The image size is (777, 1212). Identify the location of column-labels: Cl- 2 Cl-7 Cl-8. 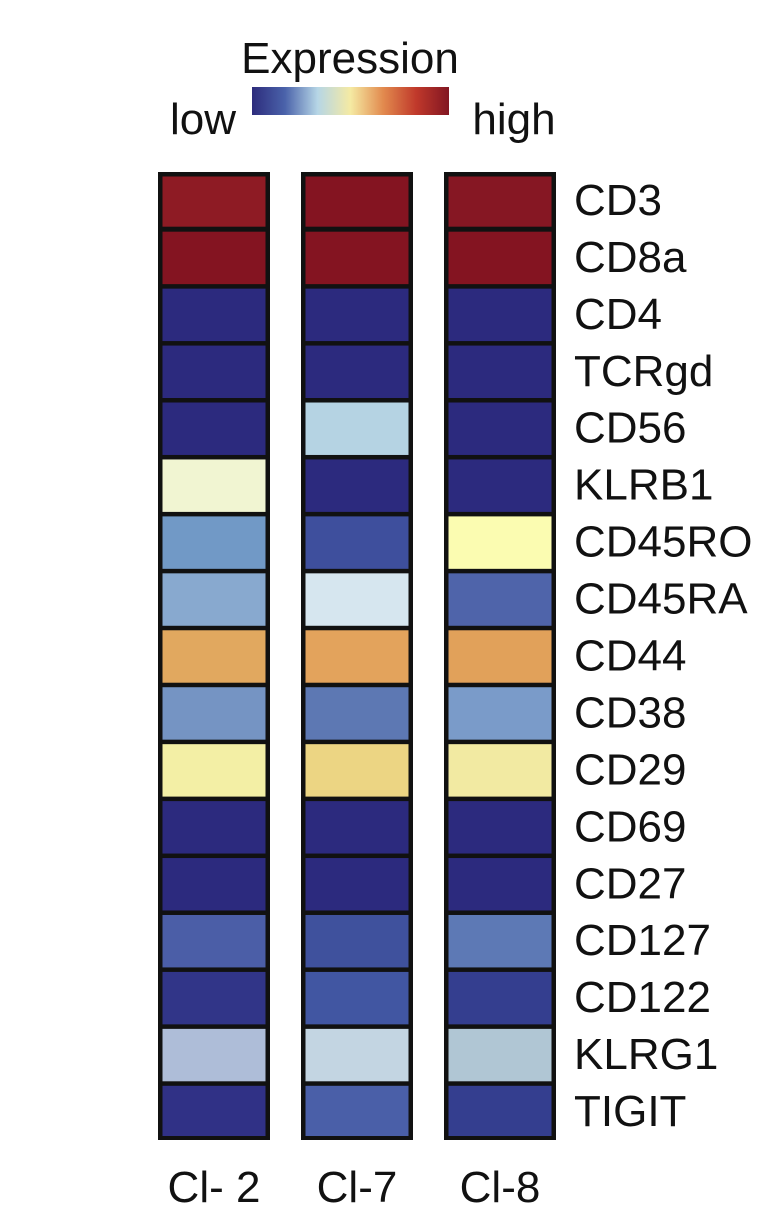
(354, 1187).